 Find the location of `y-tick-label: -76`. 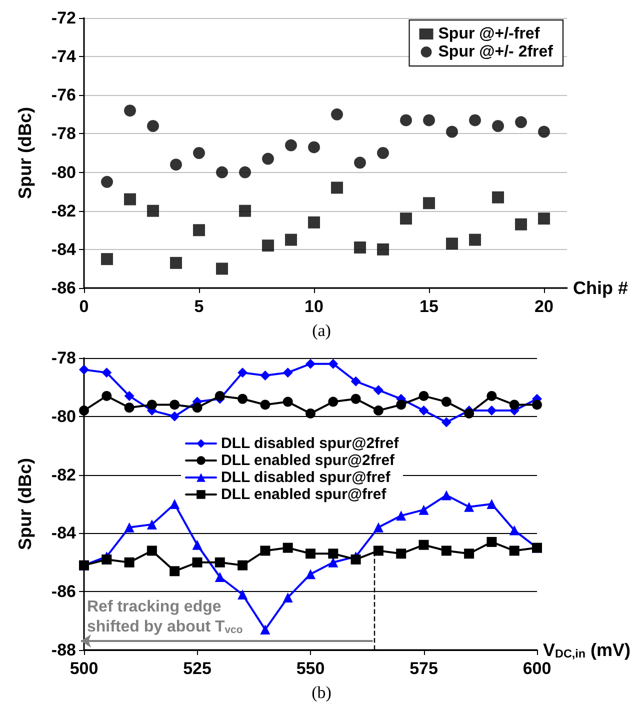

y-tick-label: -76 is located at coordinates (63, 95).